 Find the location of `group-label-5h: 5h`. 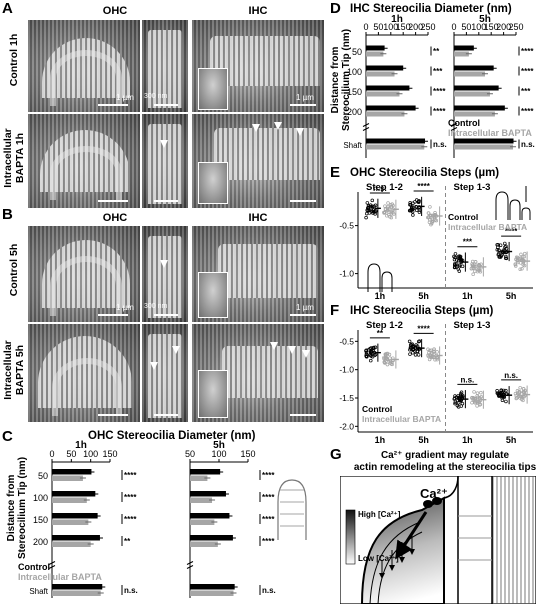

group-label-5h: 5h is located at coordinates (511, 296).